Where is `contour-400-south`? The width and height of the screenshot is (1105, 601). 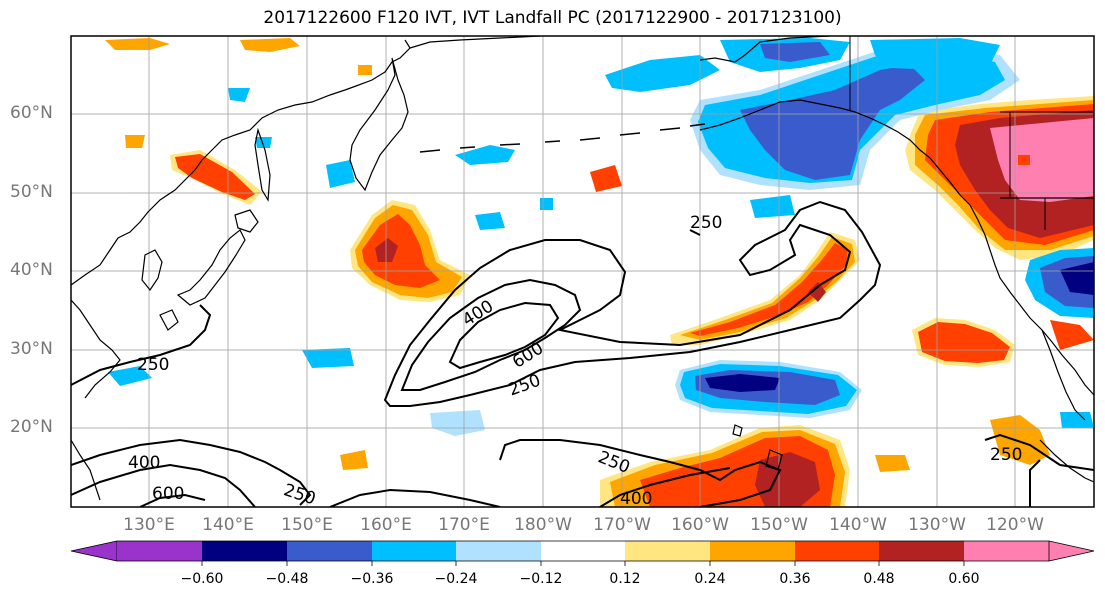 contour-400-south is located at coordinates (163, 485).